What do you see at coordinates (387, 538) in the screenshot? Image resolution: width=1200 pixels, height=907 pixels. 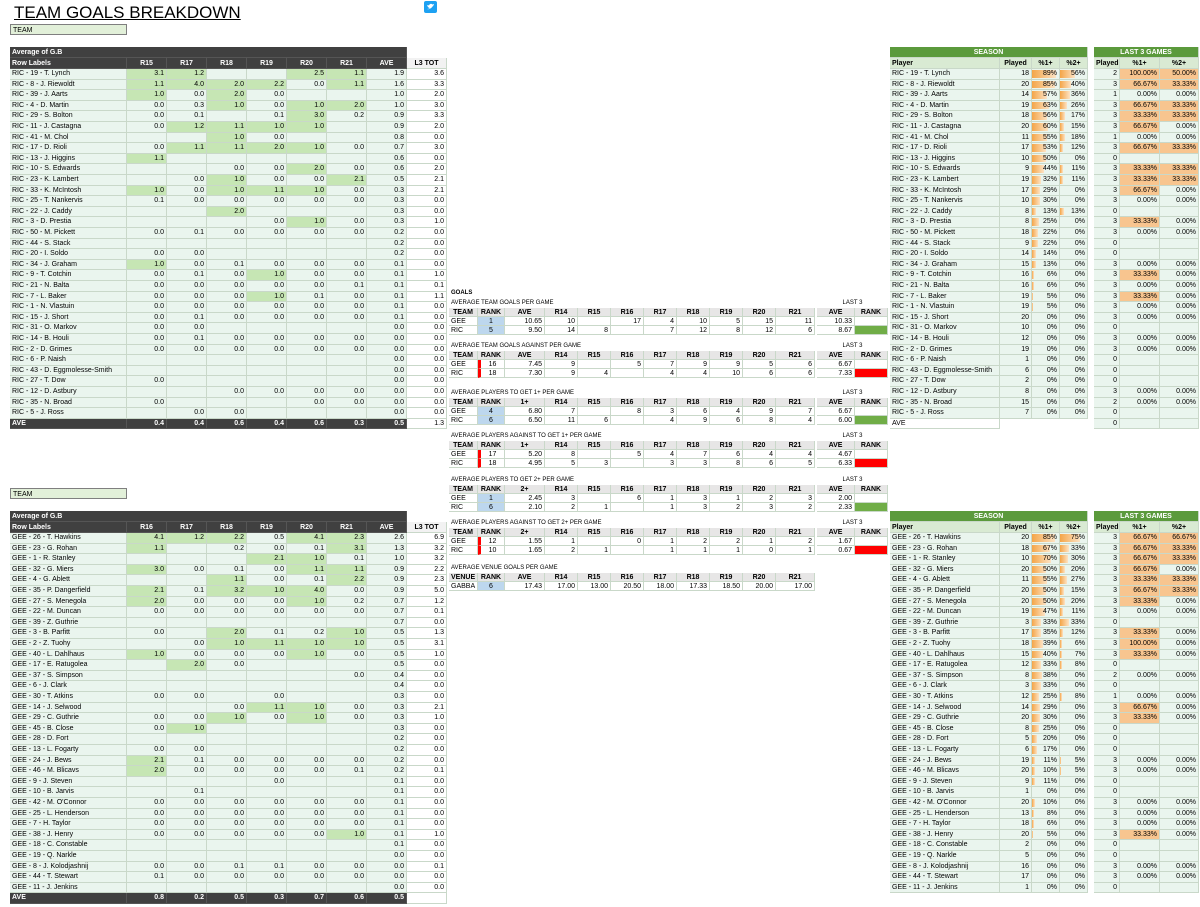 I see `value-cell: 2.6` at bounding box center [387, 538].